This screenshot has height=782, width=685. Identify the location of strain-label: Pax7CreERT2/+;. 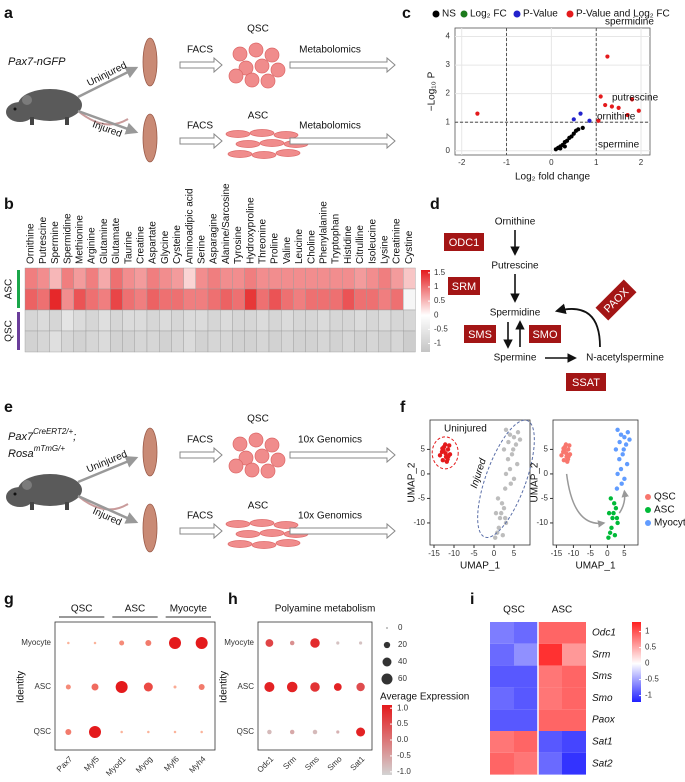
(42, 435).